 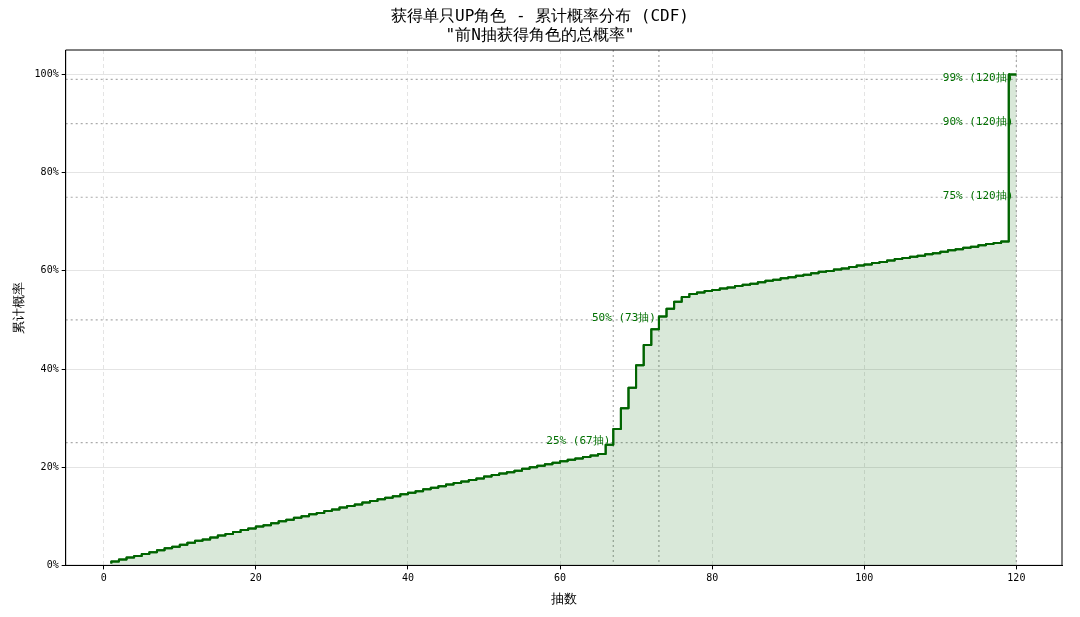 What do you see at coordinates (46, 74) in the screenshot?
I see `y-tick-label: 100%` at bounding box center [46, 74].